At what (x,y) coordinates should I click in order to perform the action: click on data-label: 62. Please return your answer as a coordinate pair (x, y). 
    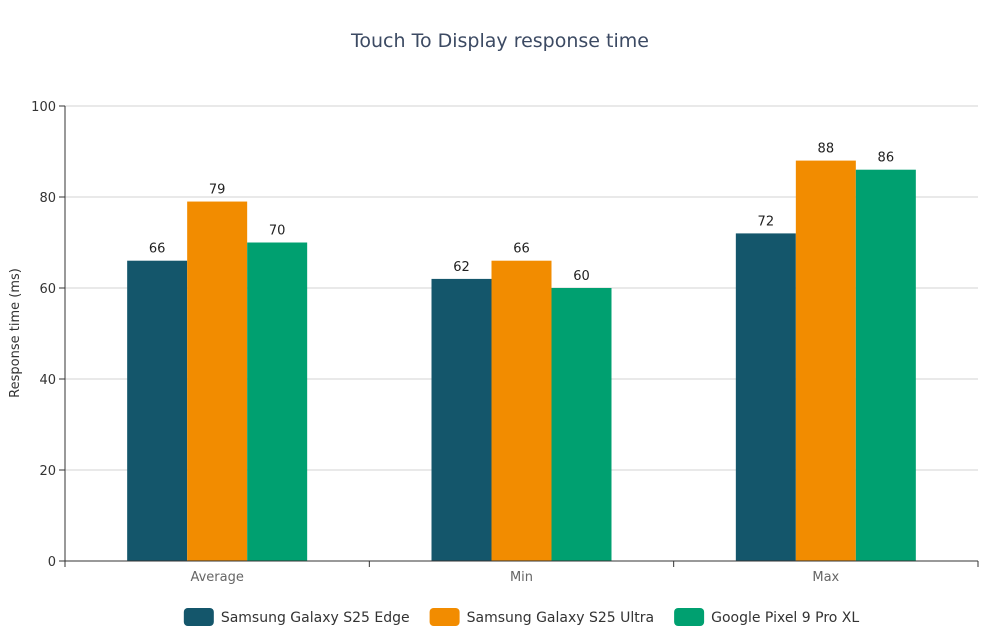
    Looking at the image, I should click on (461, 267).